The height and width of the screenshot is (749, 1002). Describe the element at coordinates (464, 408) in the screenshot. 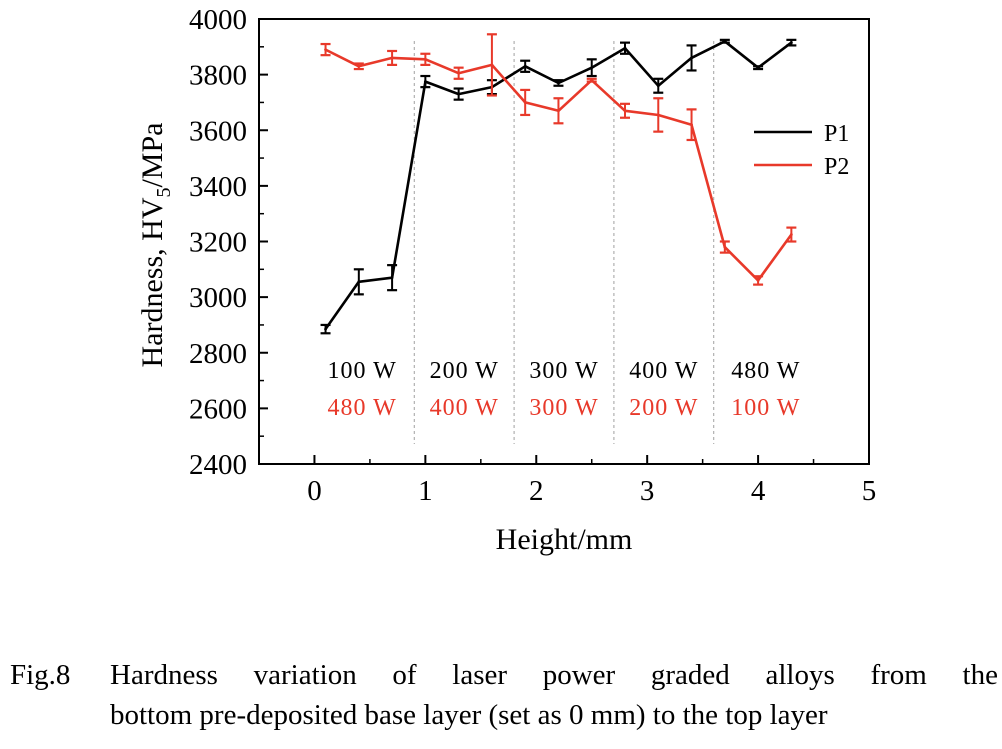

I see `segment-label-p2-2: 400 W` at that location.